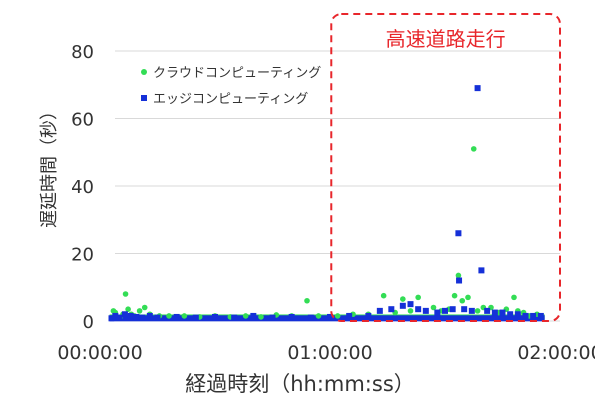 Image resolution: width=595 pixels, height=401 pixels. What do you see at coordinates (556, 353) in the screenshot?
I see `x-tick-label: 02:00:00` at bounding box center [556, 353].